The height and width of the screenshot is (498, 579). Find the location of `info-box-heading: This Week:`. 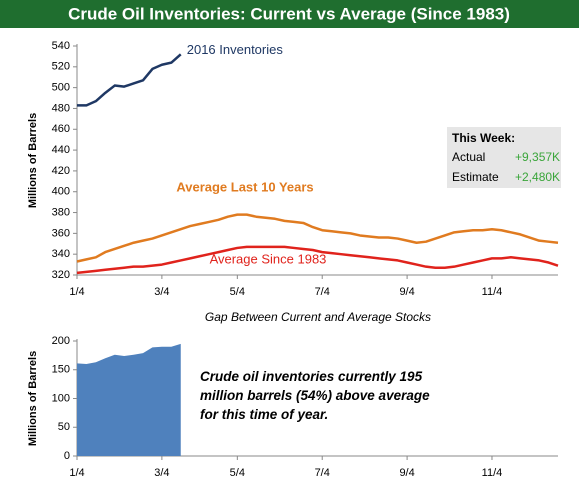

info-box-heading: This Week: is located at coordinates (483, 138).